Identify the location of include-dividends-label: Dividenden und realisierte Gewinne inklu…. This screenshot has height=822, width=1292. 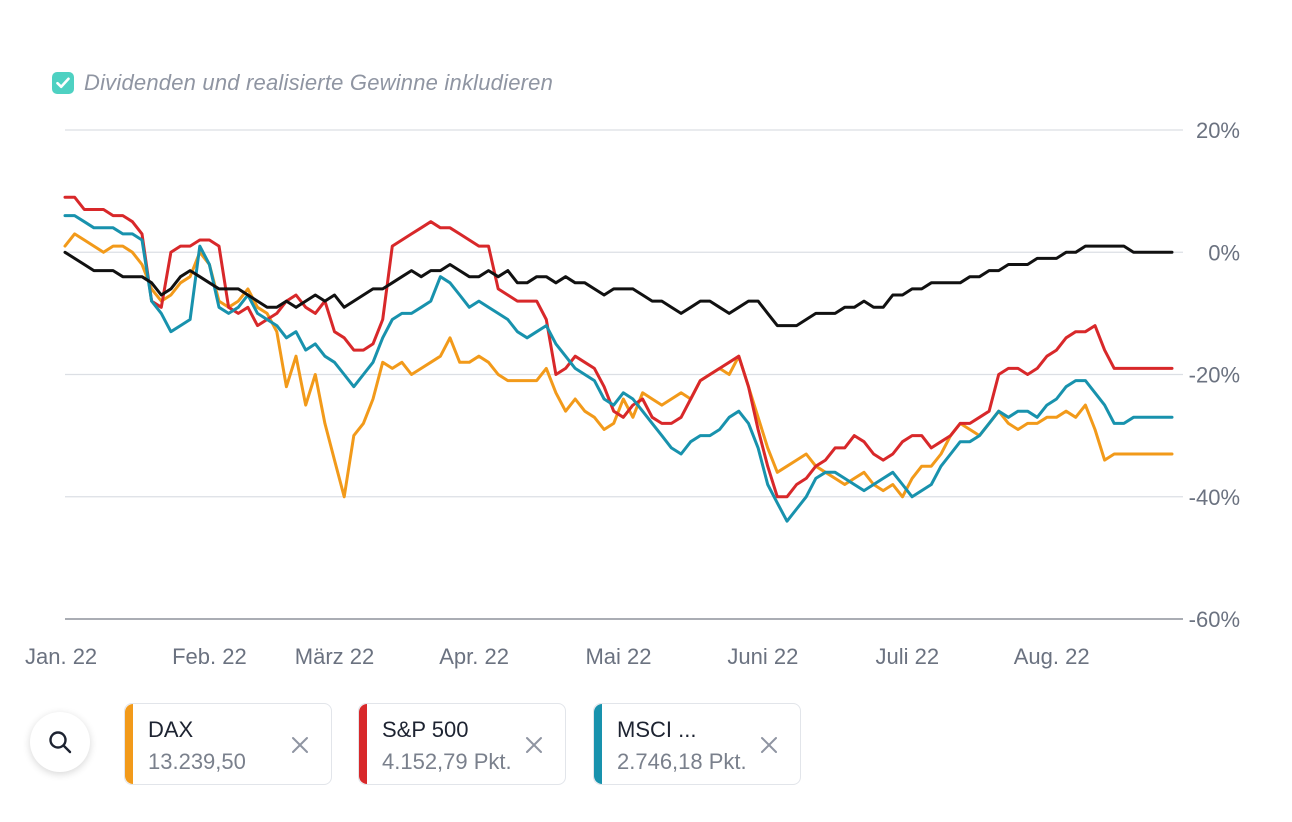
(319, 82).